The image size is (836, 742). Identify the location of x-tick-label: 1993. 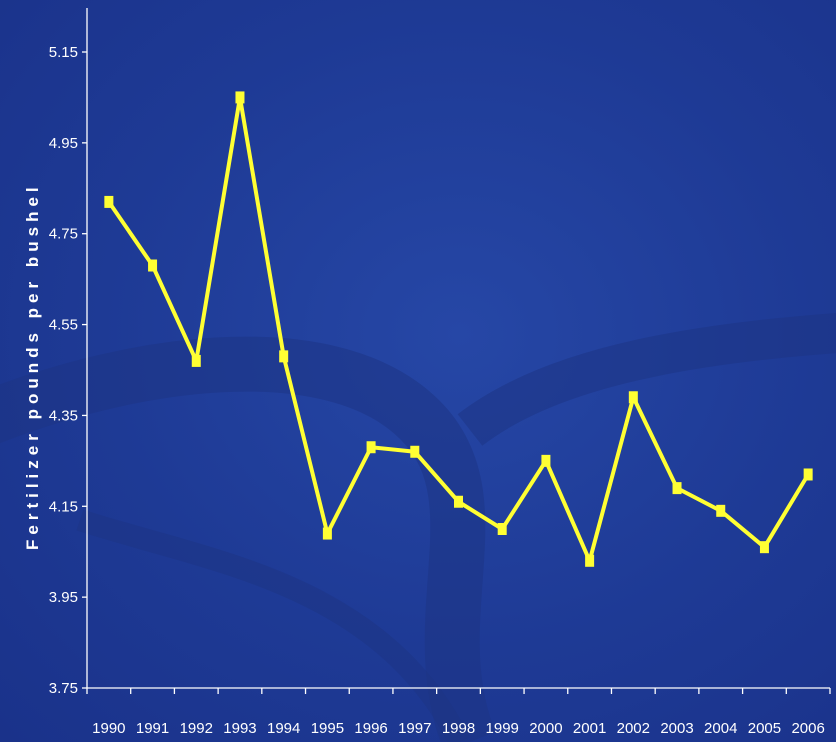
(239, 728).